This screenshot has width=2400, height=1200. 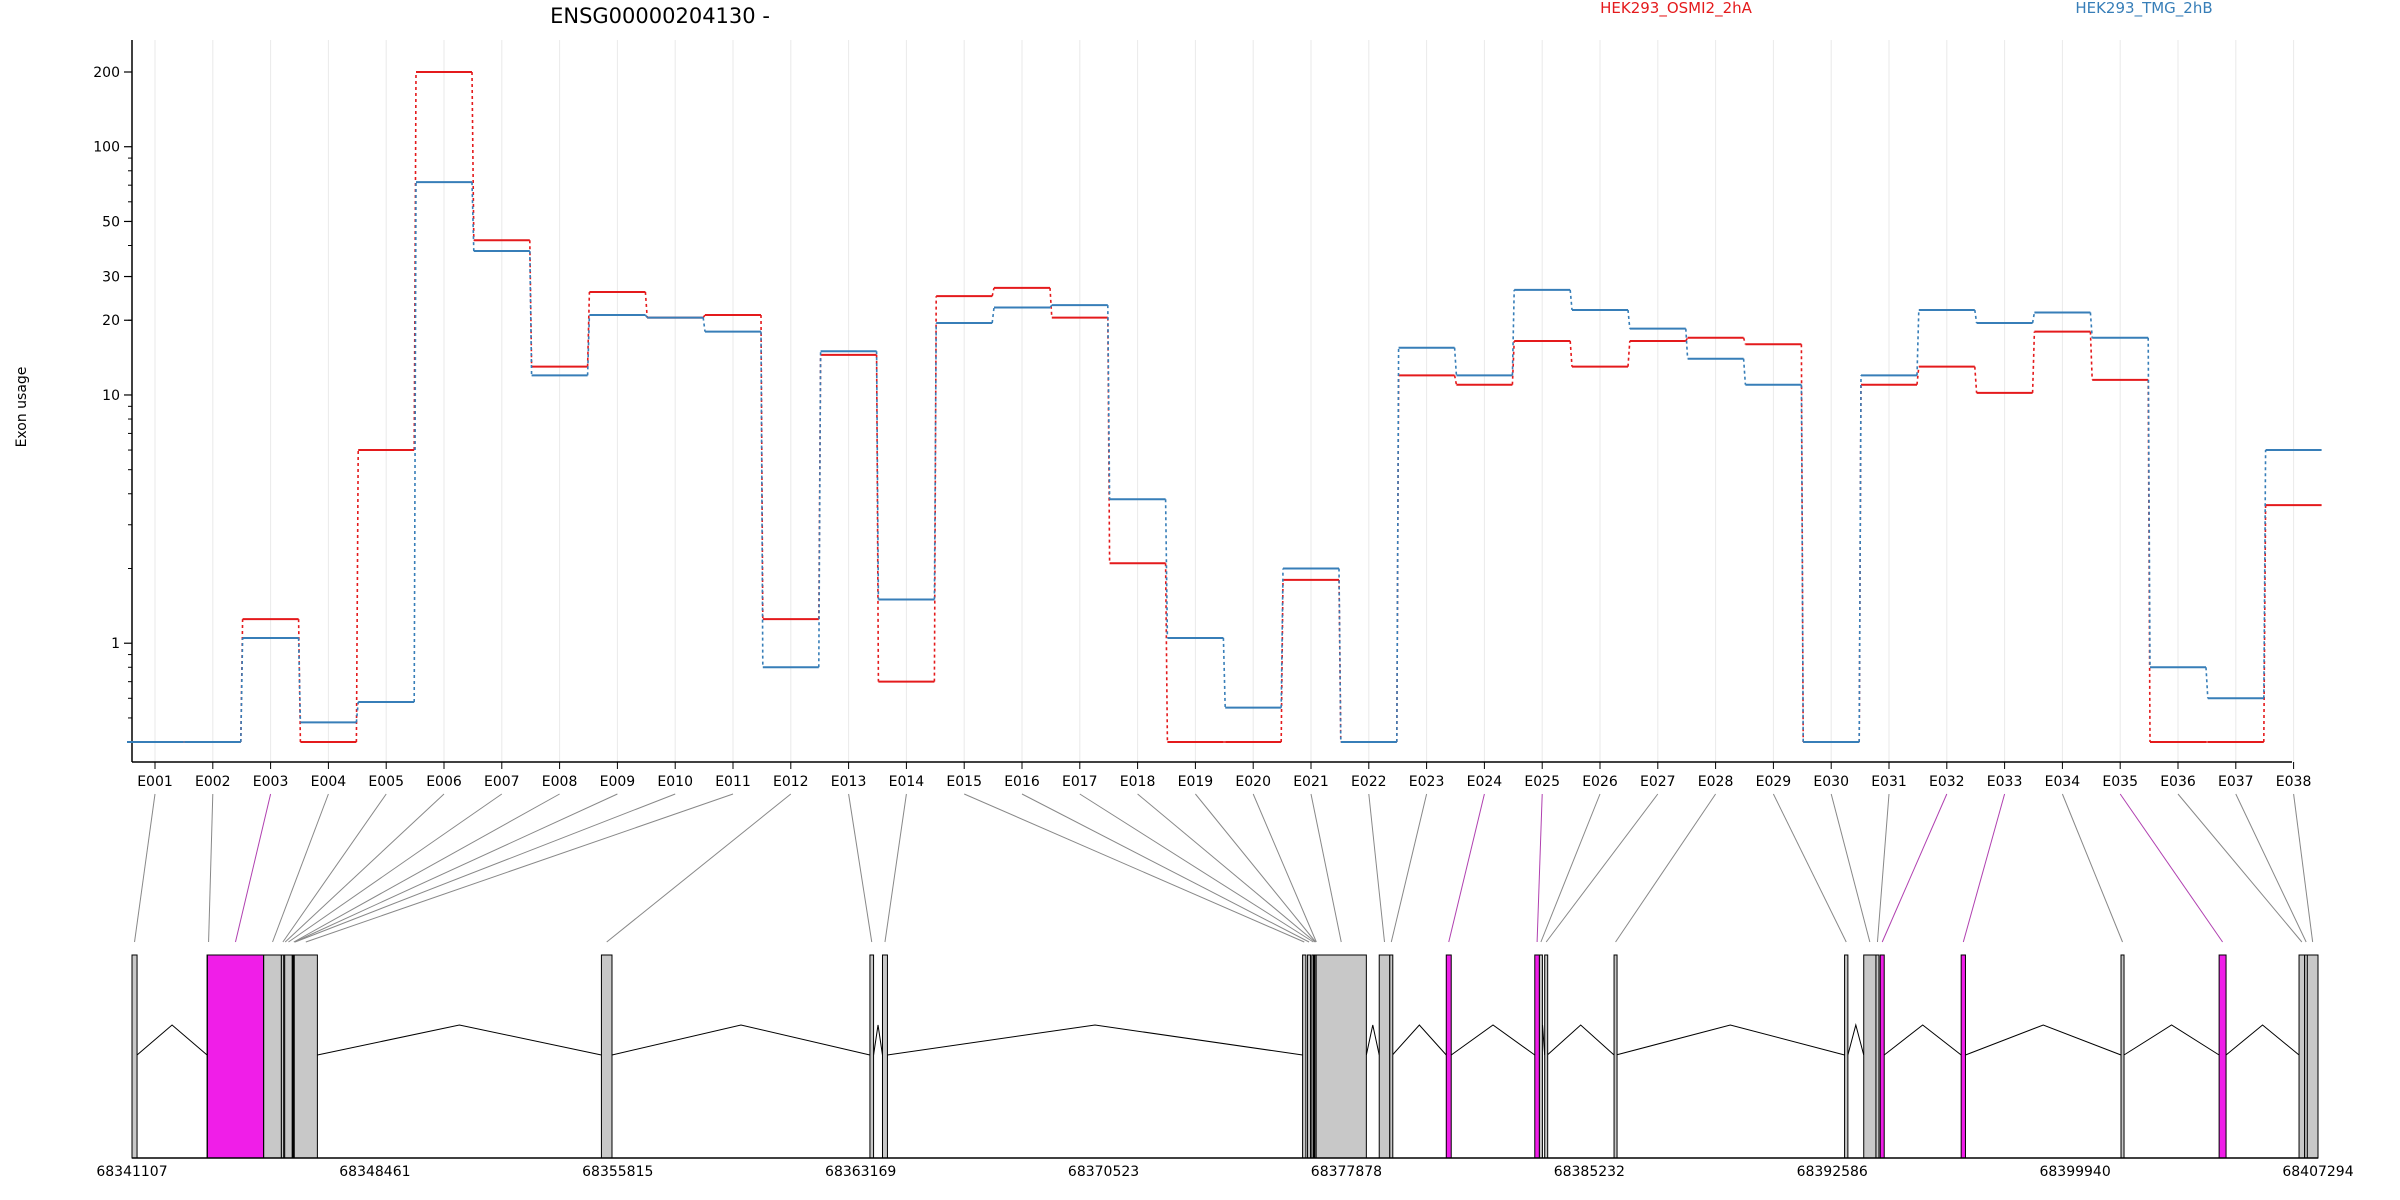 What do you see at coordinates (1600, 782) in the screenshot?
I see `x-tick-label: E026` at bounding box center [1600, 782].